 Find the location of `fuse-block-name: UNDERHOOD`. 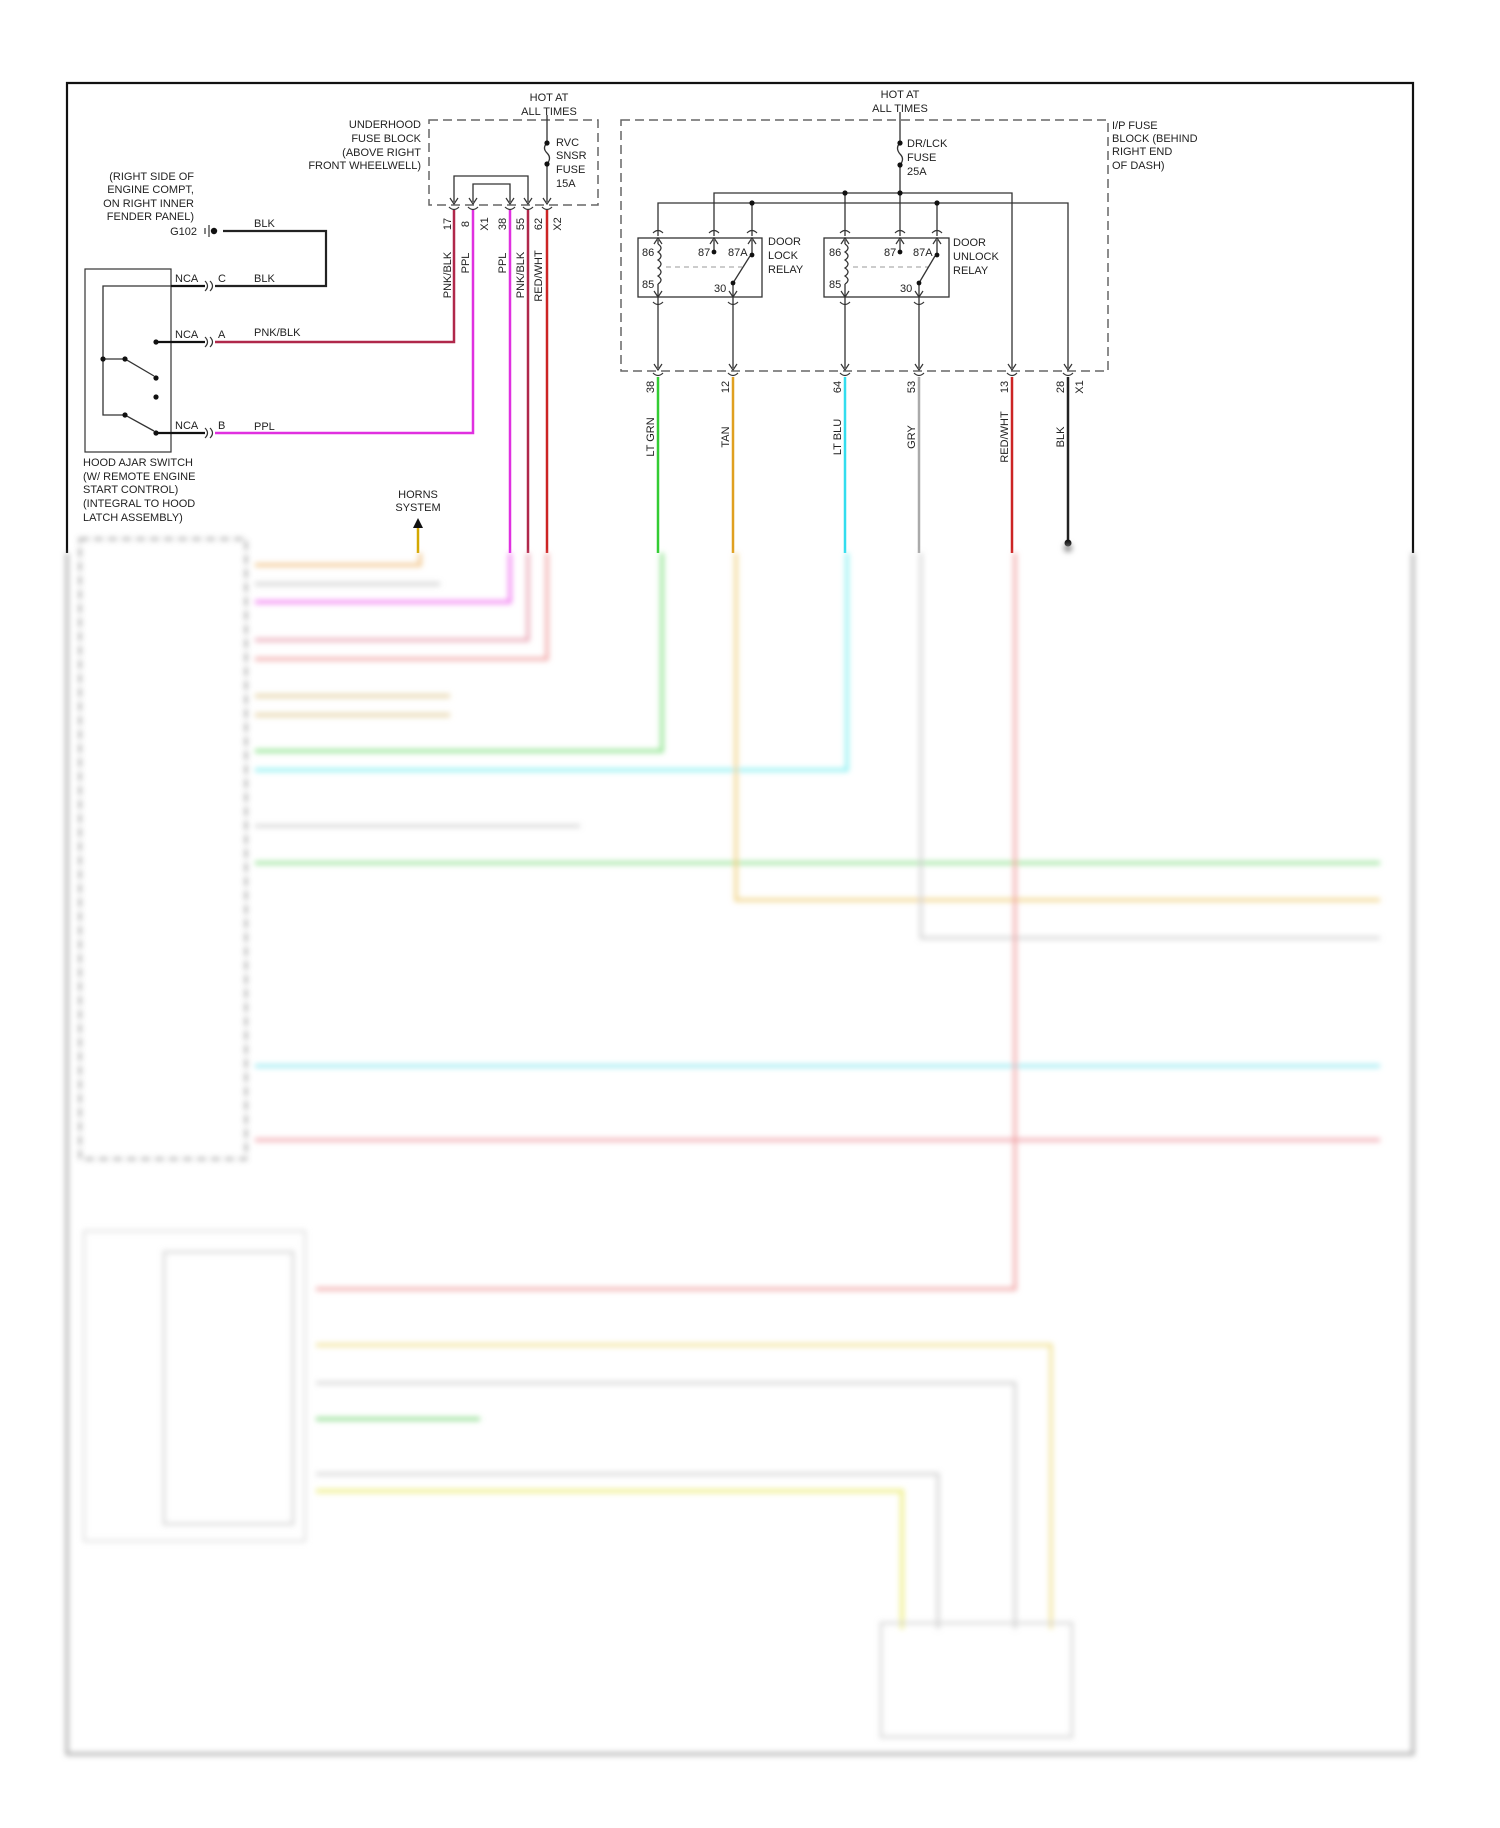

fuse-block-name: UNDERHOOD is located at coordinates (385, 125).